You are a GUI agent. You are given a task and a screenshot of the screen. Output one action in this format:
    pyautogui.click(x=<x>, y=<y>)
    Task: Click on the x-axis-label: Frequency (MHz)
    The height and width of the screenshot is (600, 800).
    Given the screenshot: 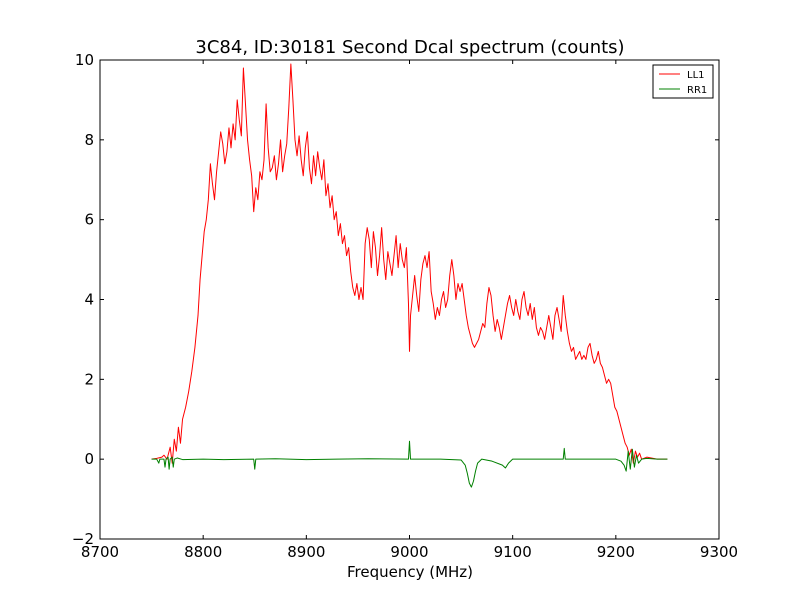 What is the action you would take?
    pyautogui.click(x=410, y=572)
    